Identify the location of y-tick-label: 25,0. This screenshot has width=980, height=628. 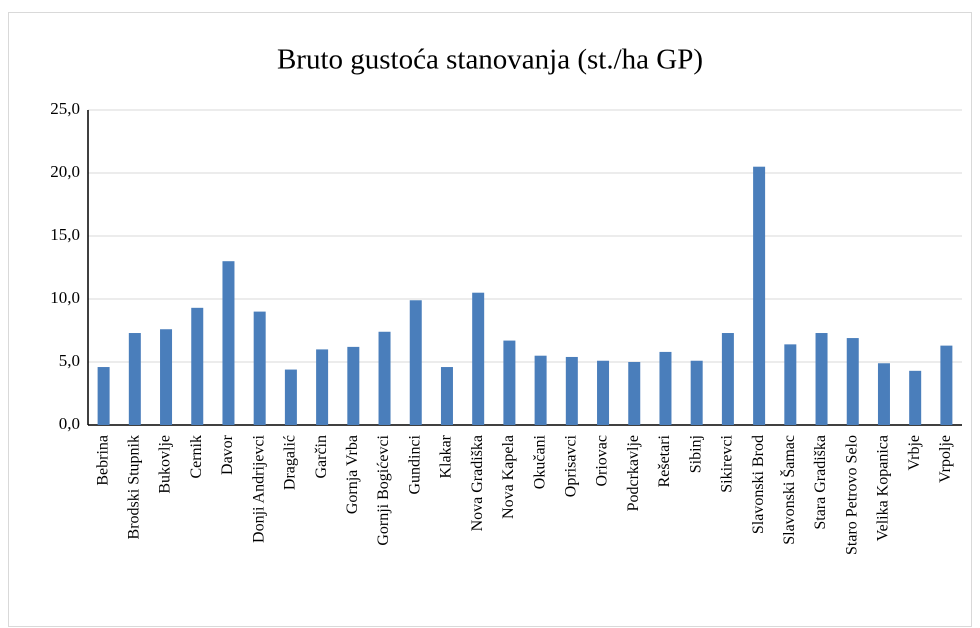
(65, 108).